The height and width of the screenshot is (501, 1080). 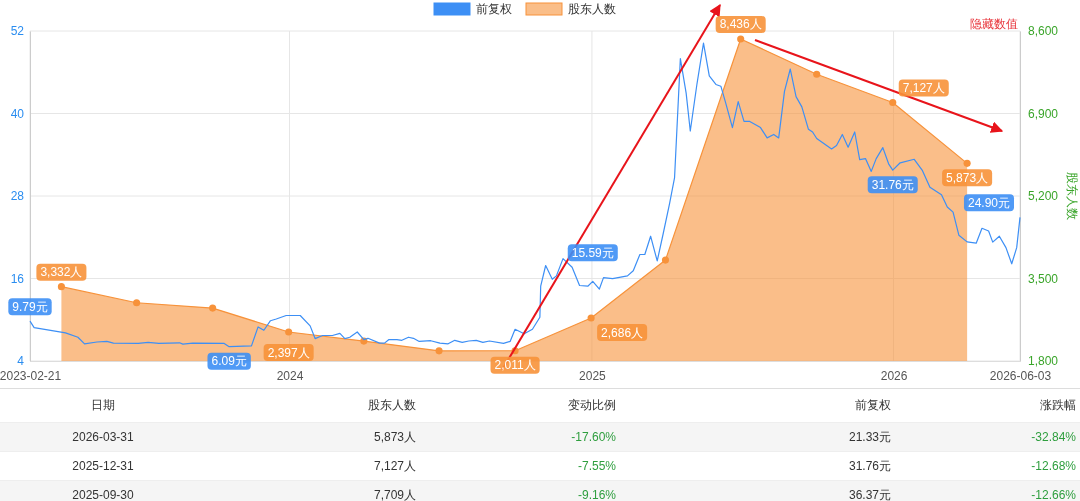 What do you see at coordinates (103, 466) in the screenshot?
I see `text: 2025-12-31` at bounding box center [103, 466].